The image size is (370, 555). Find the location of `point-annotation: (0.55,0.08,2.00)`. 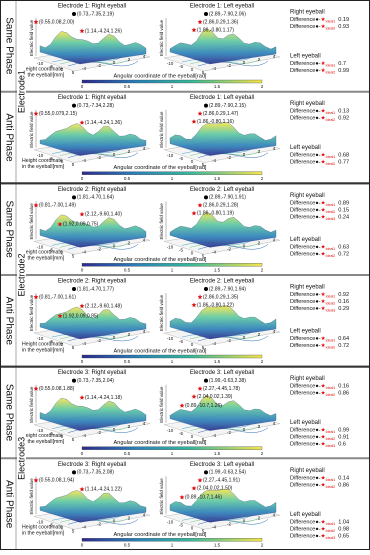

point-annotation: (0.55,0.08,2.00) is located at coordinates (57, 22).